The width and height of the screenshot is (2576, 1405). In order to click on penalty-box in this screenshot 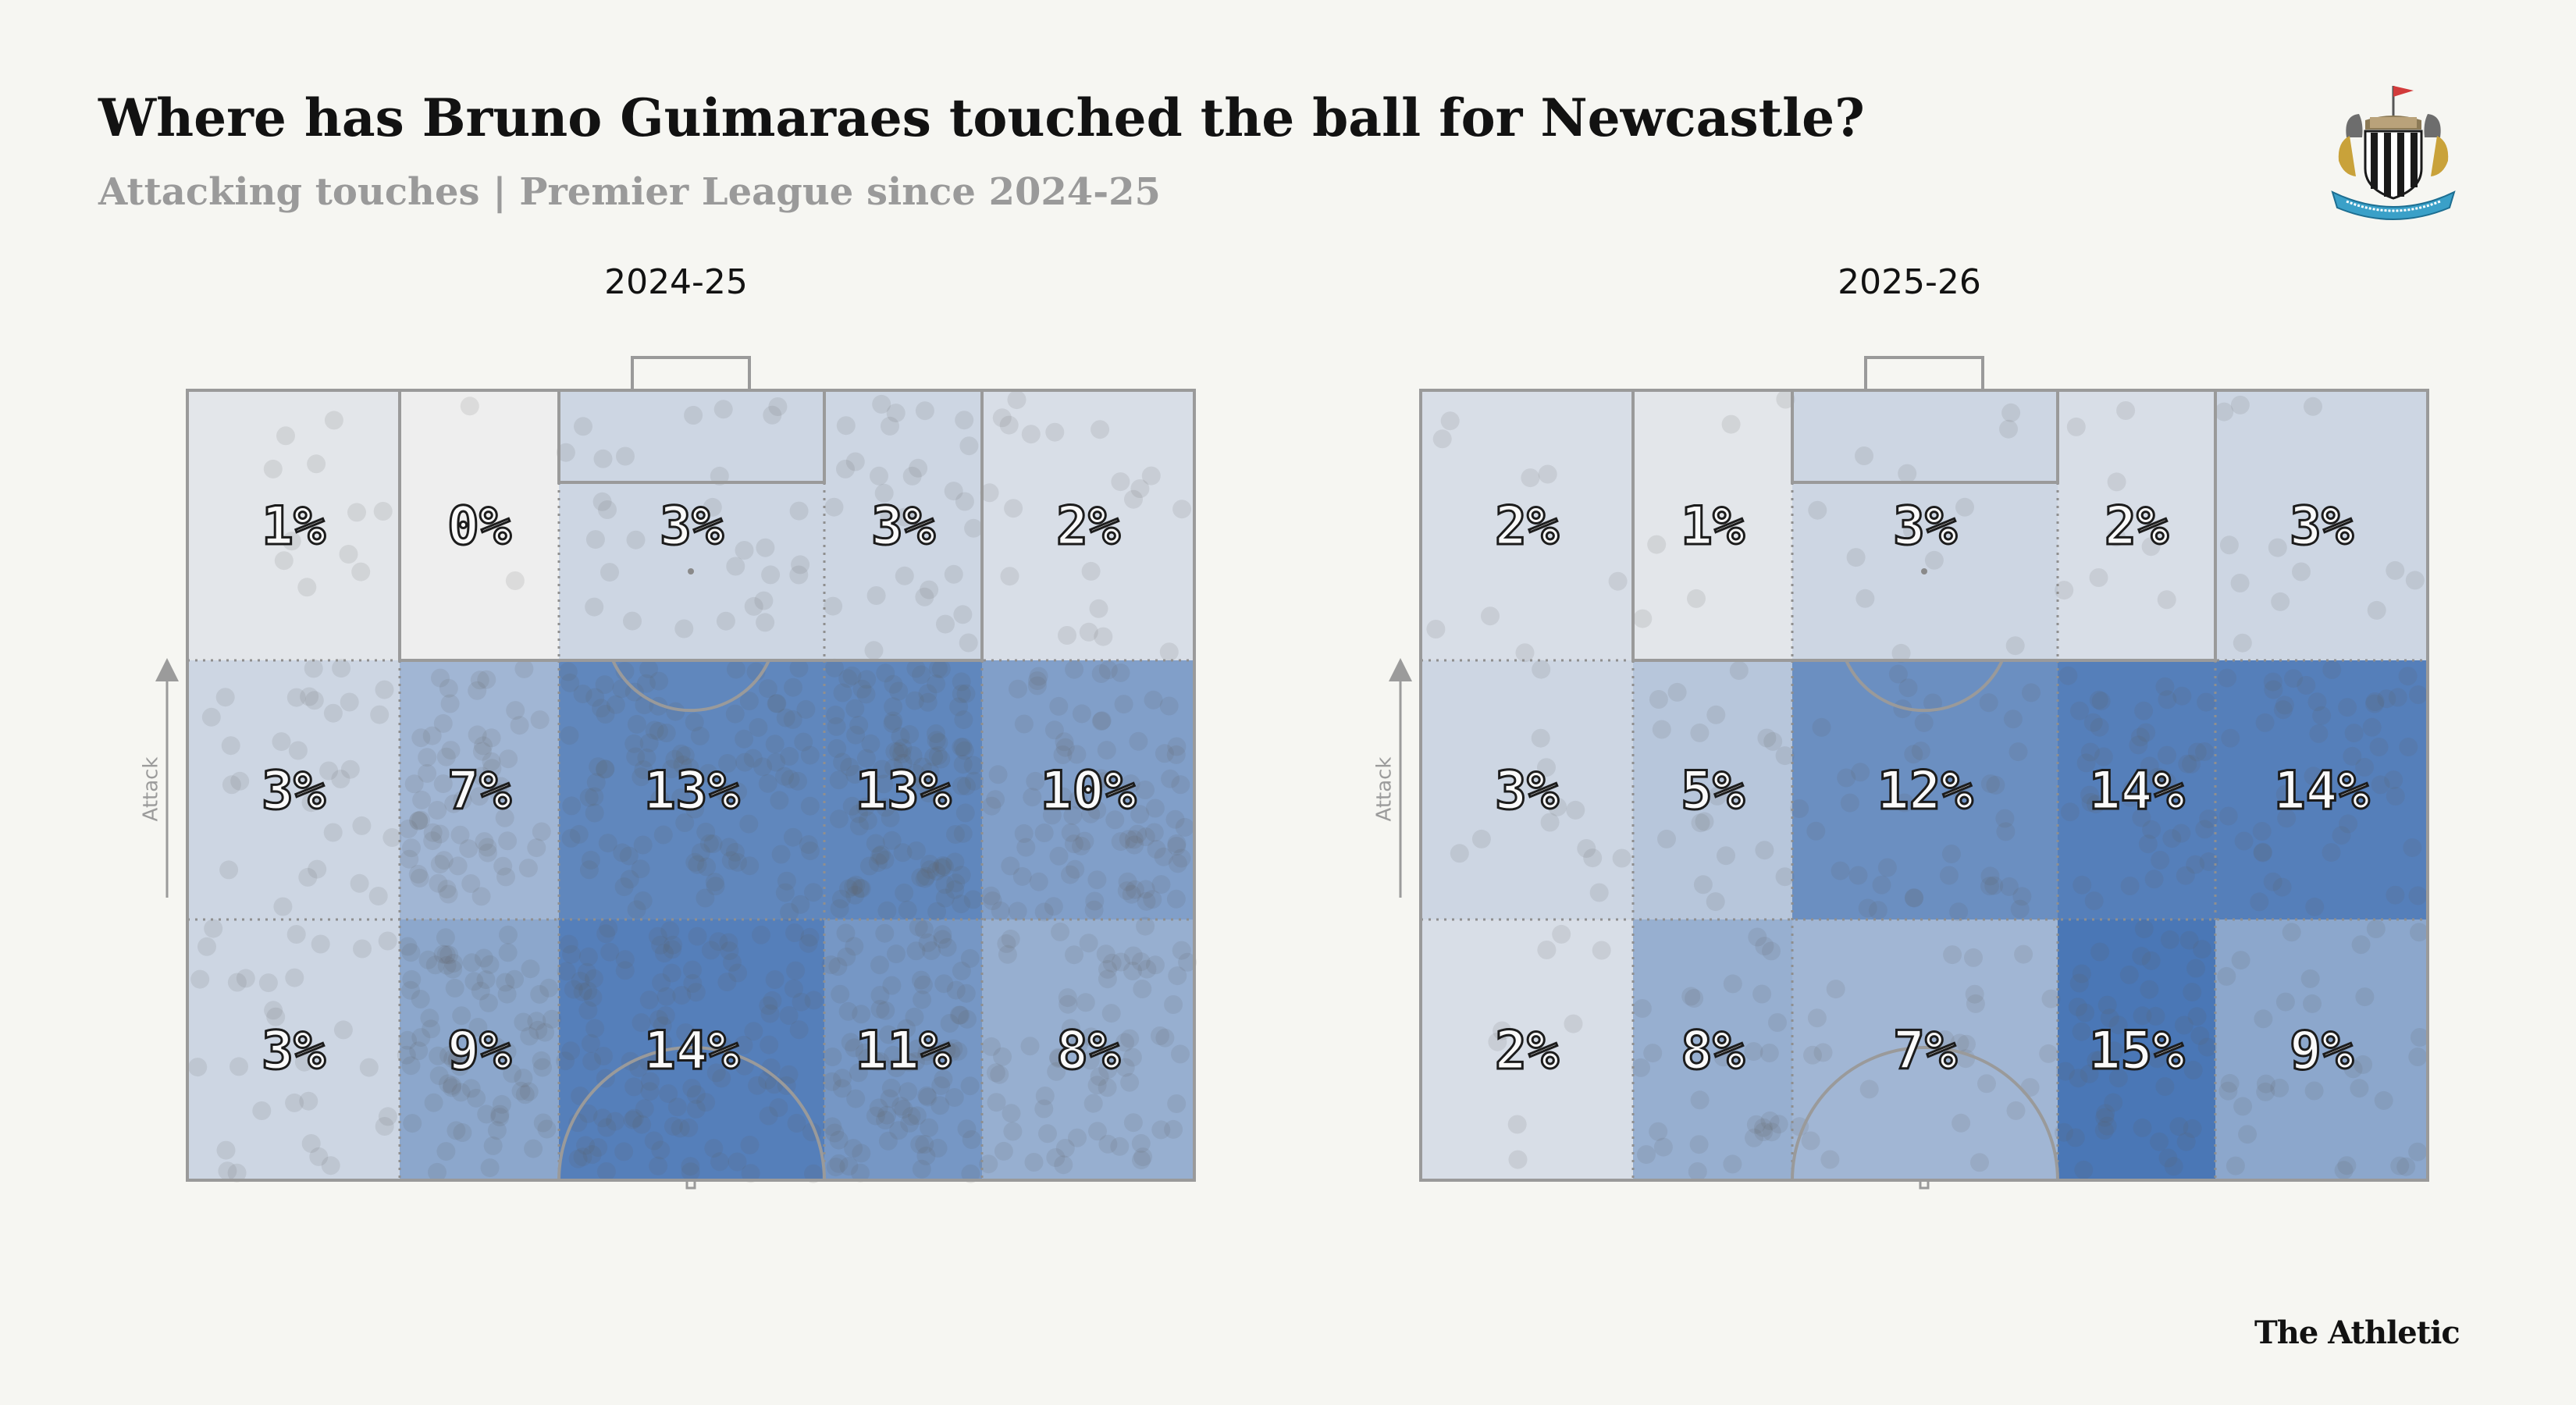, I will do `click(1924, 526)`.